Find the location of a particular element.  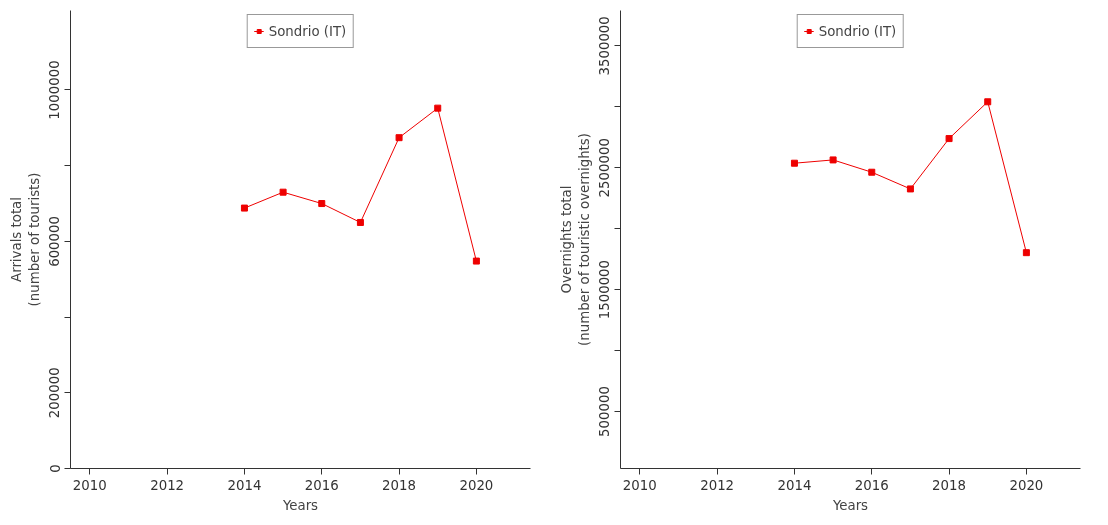

y-tick-label: 1500000 is located at coordinates (605, 289).